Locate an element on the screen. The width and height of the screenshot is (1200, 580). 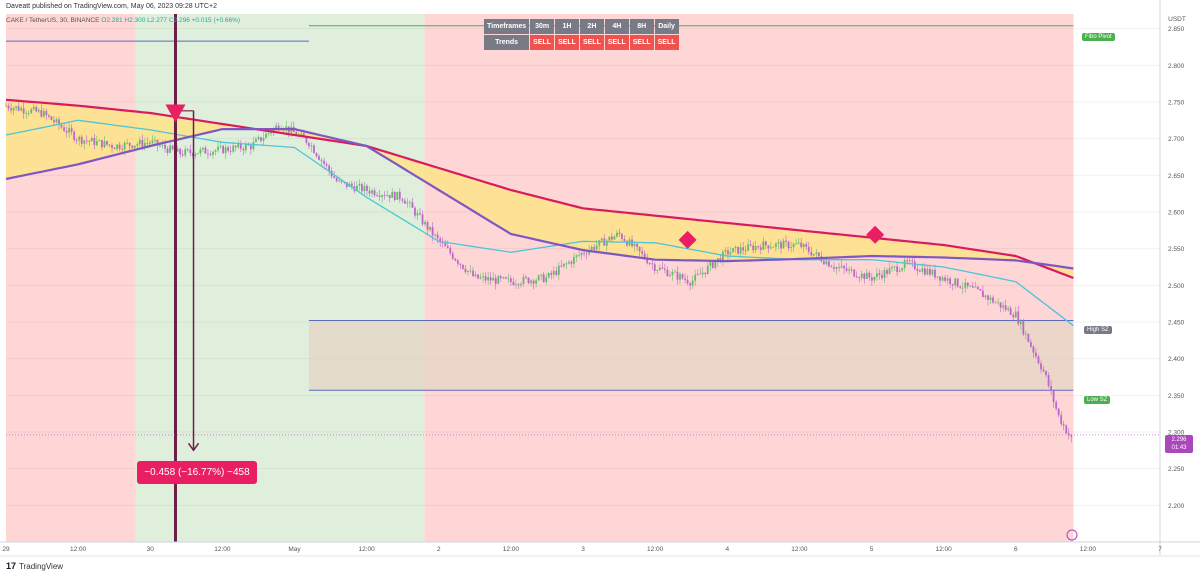
y-tick-label-3: 2.350 is located at coordinates (1176, 396).